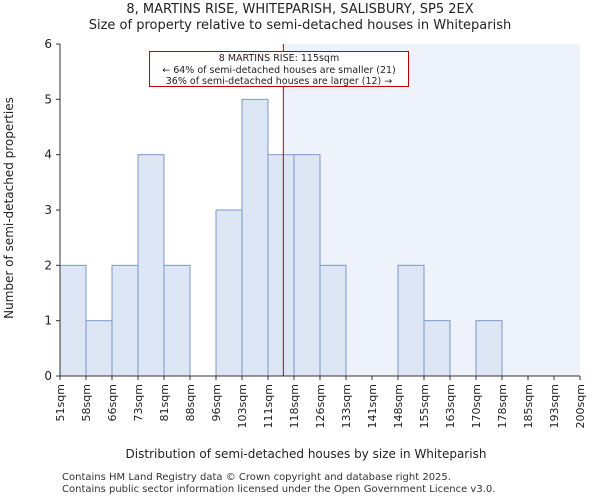  Describe the element at coordinates (9, 208) in the screenshot. I see `y-axis-title: Number of semi-detached properties` at that location.